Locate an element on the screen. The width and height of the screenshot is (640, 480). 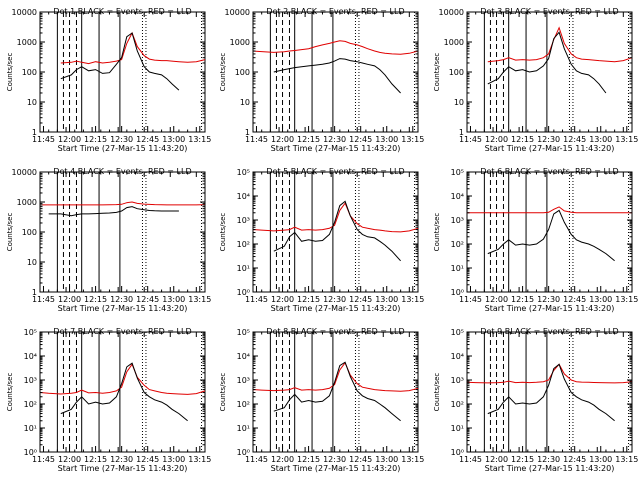
panel-title: Det 4 BLACK = Events, RED = LLD is located at coordinates (122, 171).